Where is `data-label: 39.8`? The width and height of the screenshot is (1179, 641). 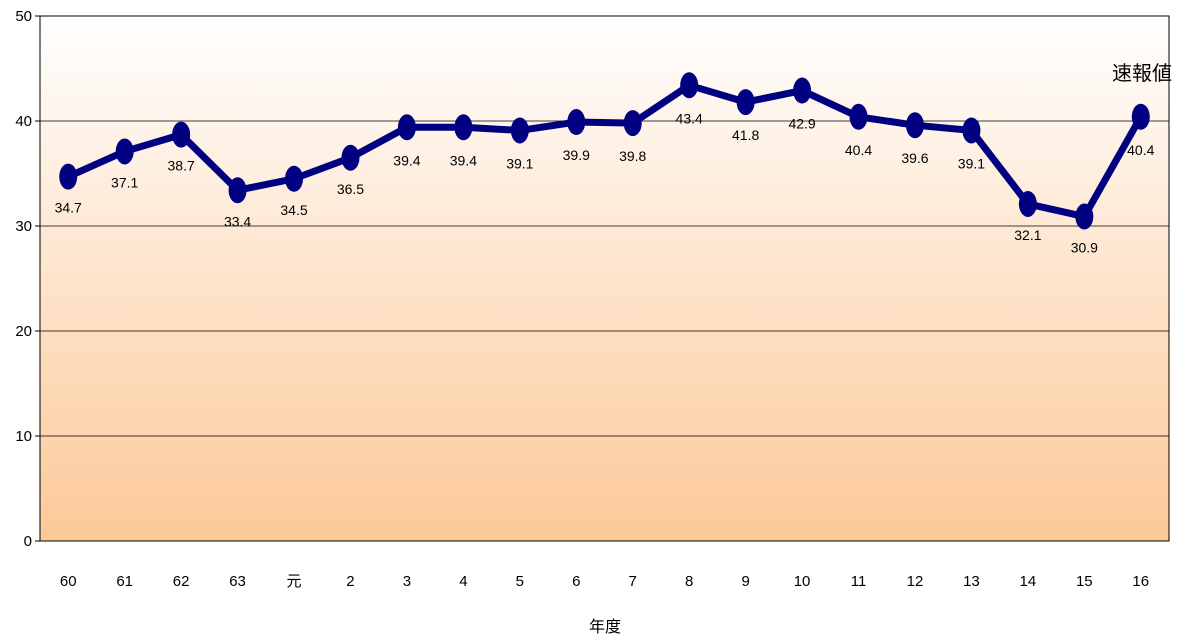
data-label: 39.8 is located at coordinates (632, 156).